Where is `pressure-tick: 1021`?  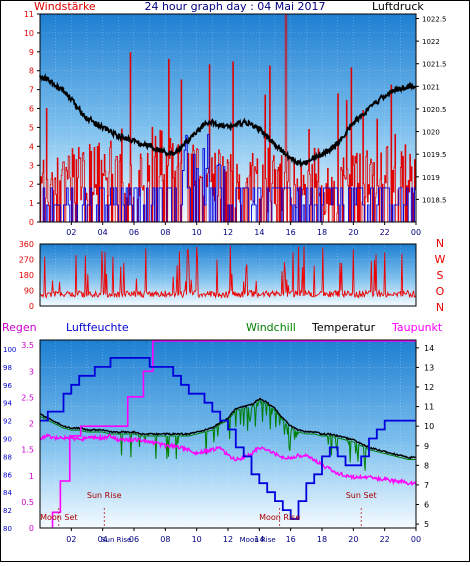 pressure-tick: 1021 is located at coordinates (431, 87).